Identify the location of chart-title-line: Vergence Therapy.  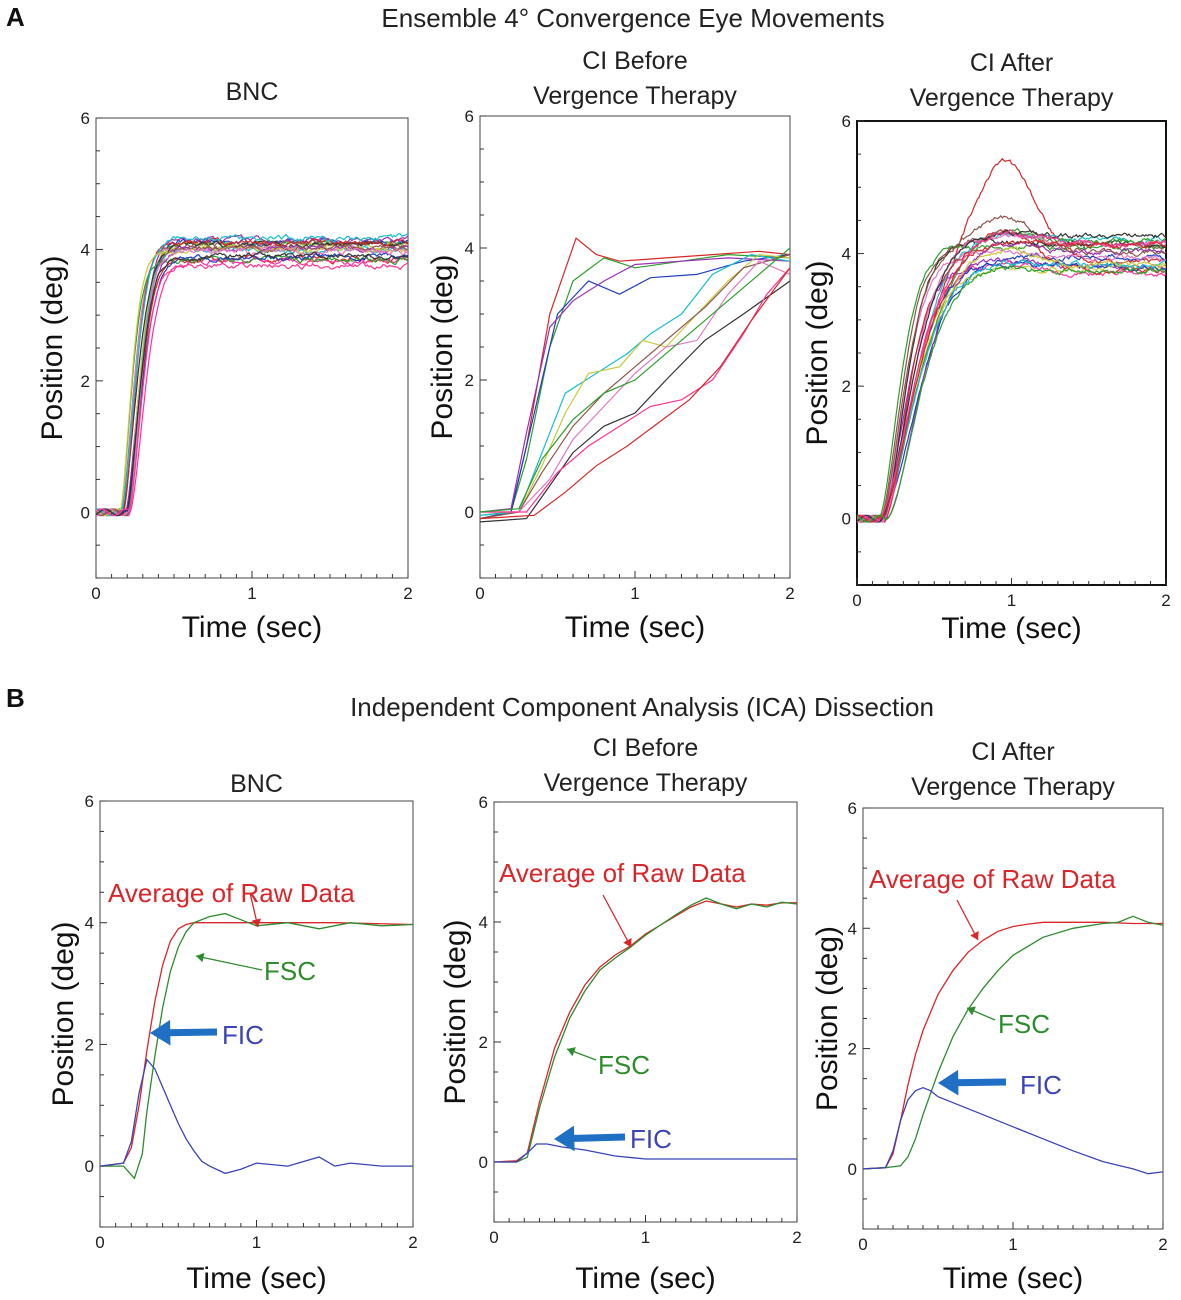
(1012, 98).